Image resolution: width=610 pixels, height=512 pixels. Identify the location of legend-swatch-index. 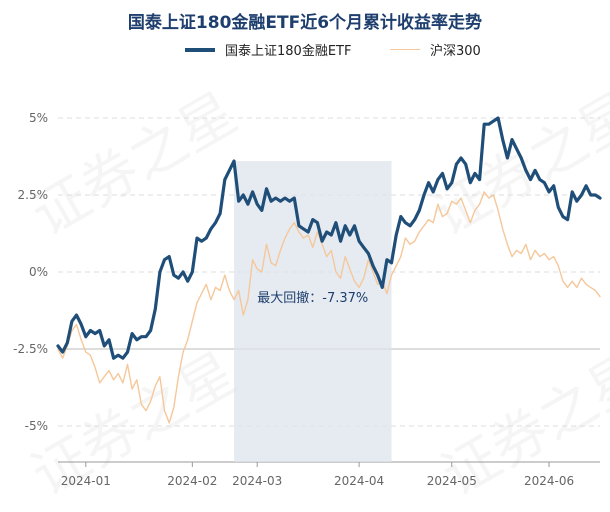
(405, 49).